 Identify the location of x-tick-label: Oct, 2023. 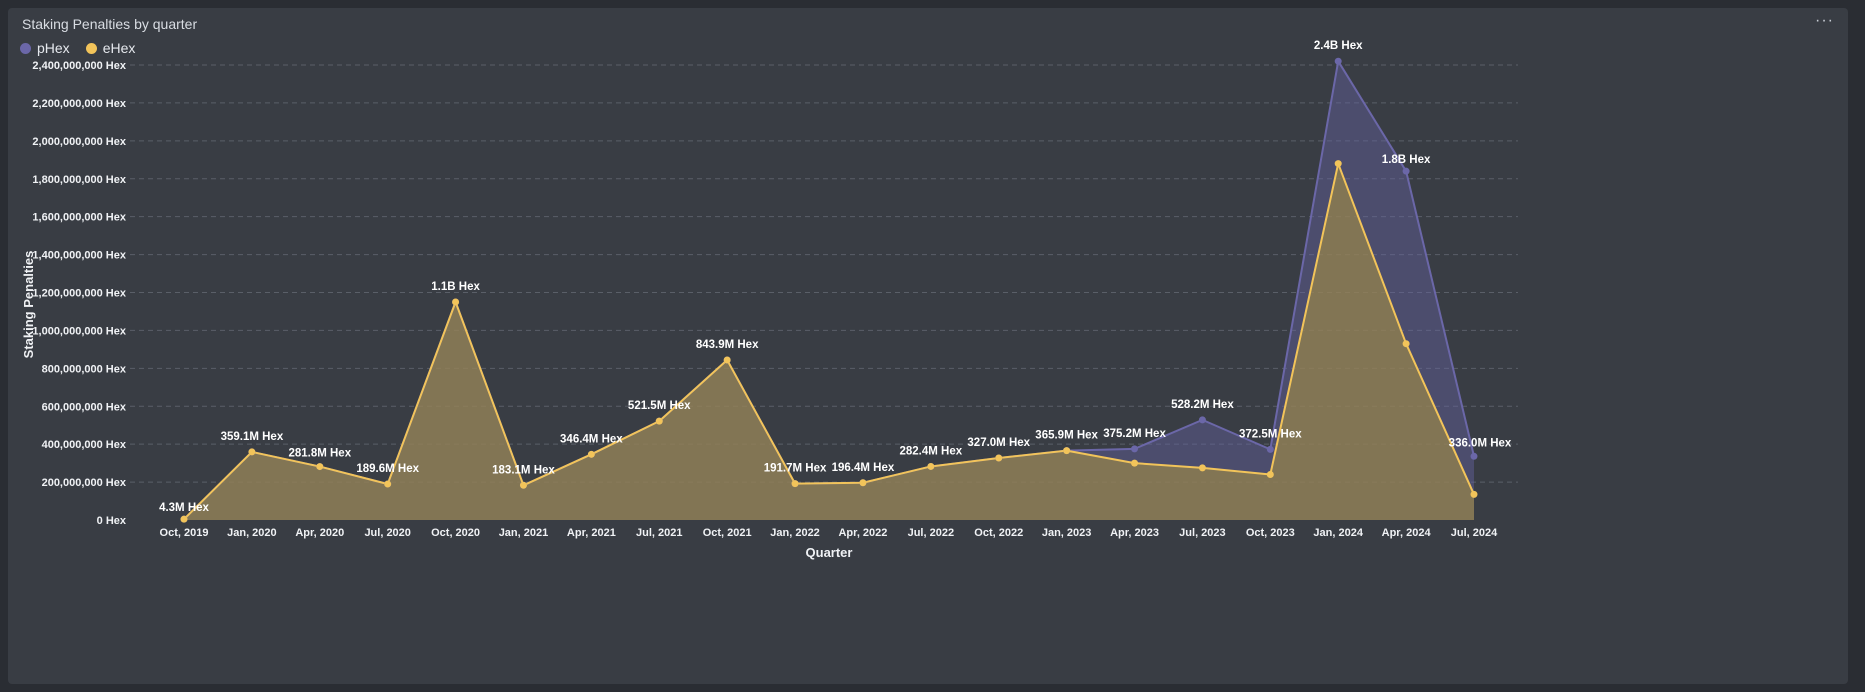
(1270, 533).